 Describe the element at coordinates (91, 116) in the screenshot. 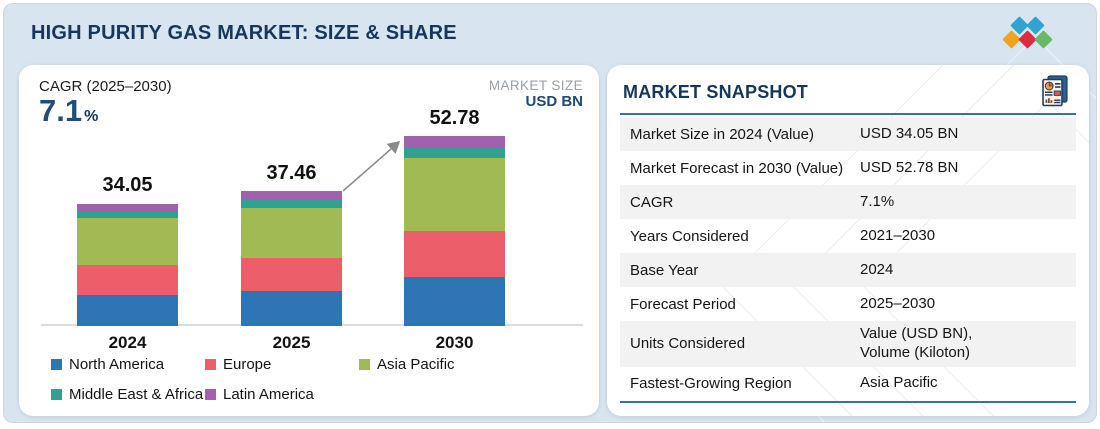

I see `cagr-percent-sign: %` at that location.